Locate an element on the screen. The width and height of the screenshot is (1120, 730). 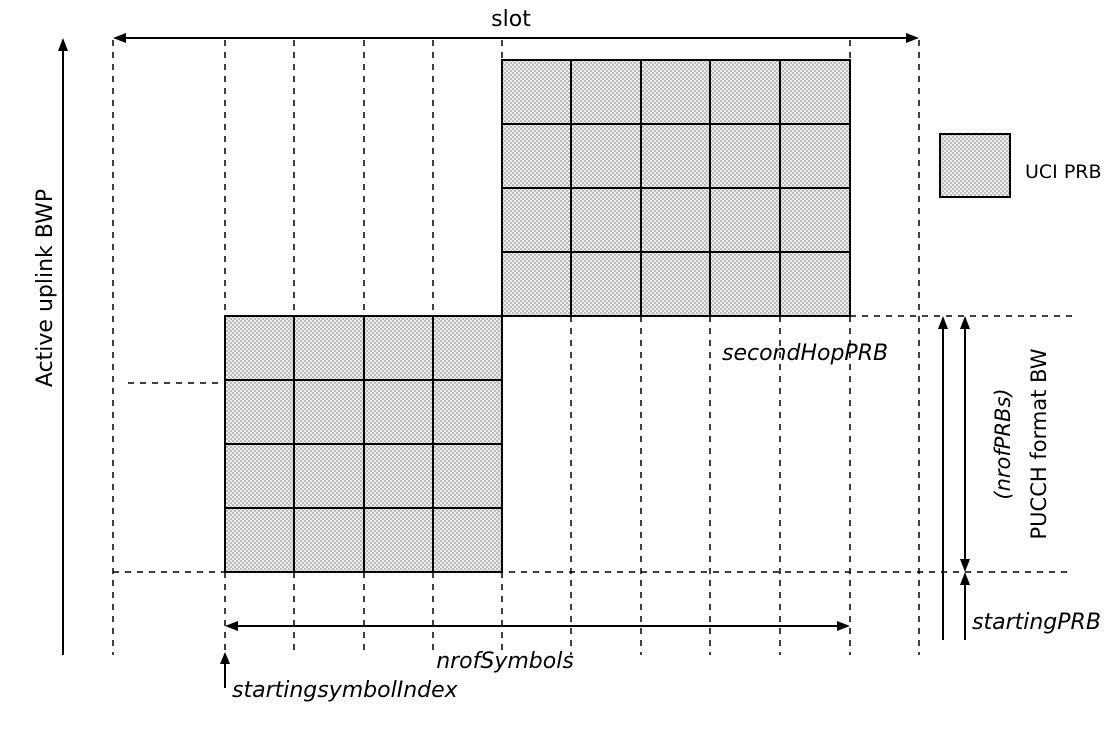
starting-symbol-arrow is located at coordinates (225, 670).